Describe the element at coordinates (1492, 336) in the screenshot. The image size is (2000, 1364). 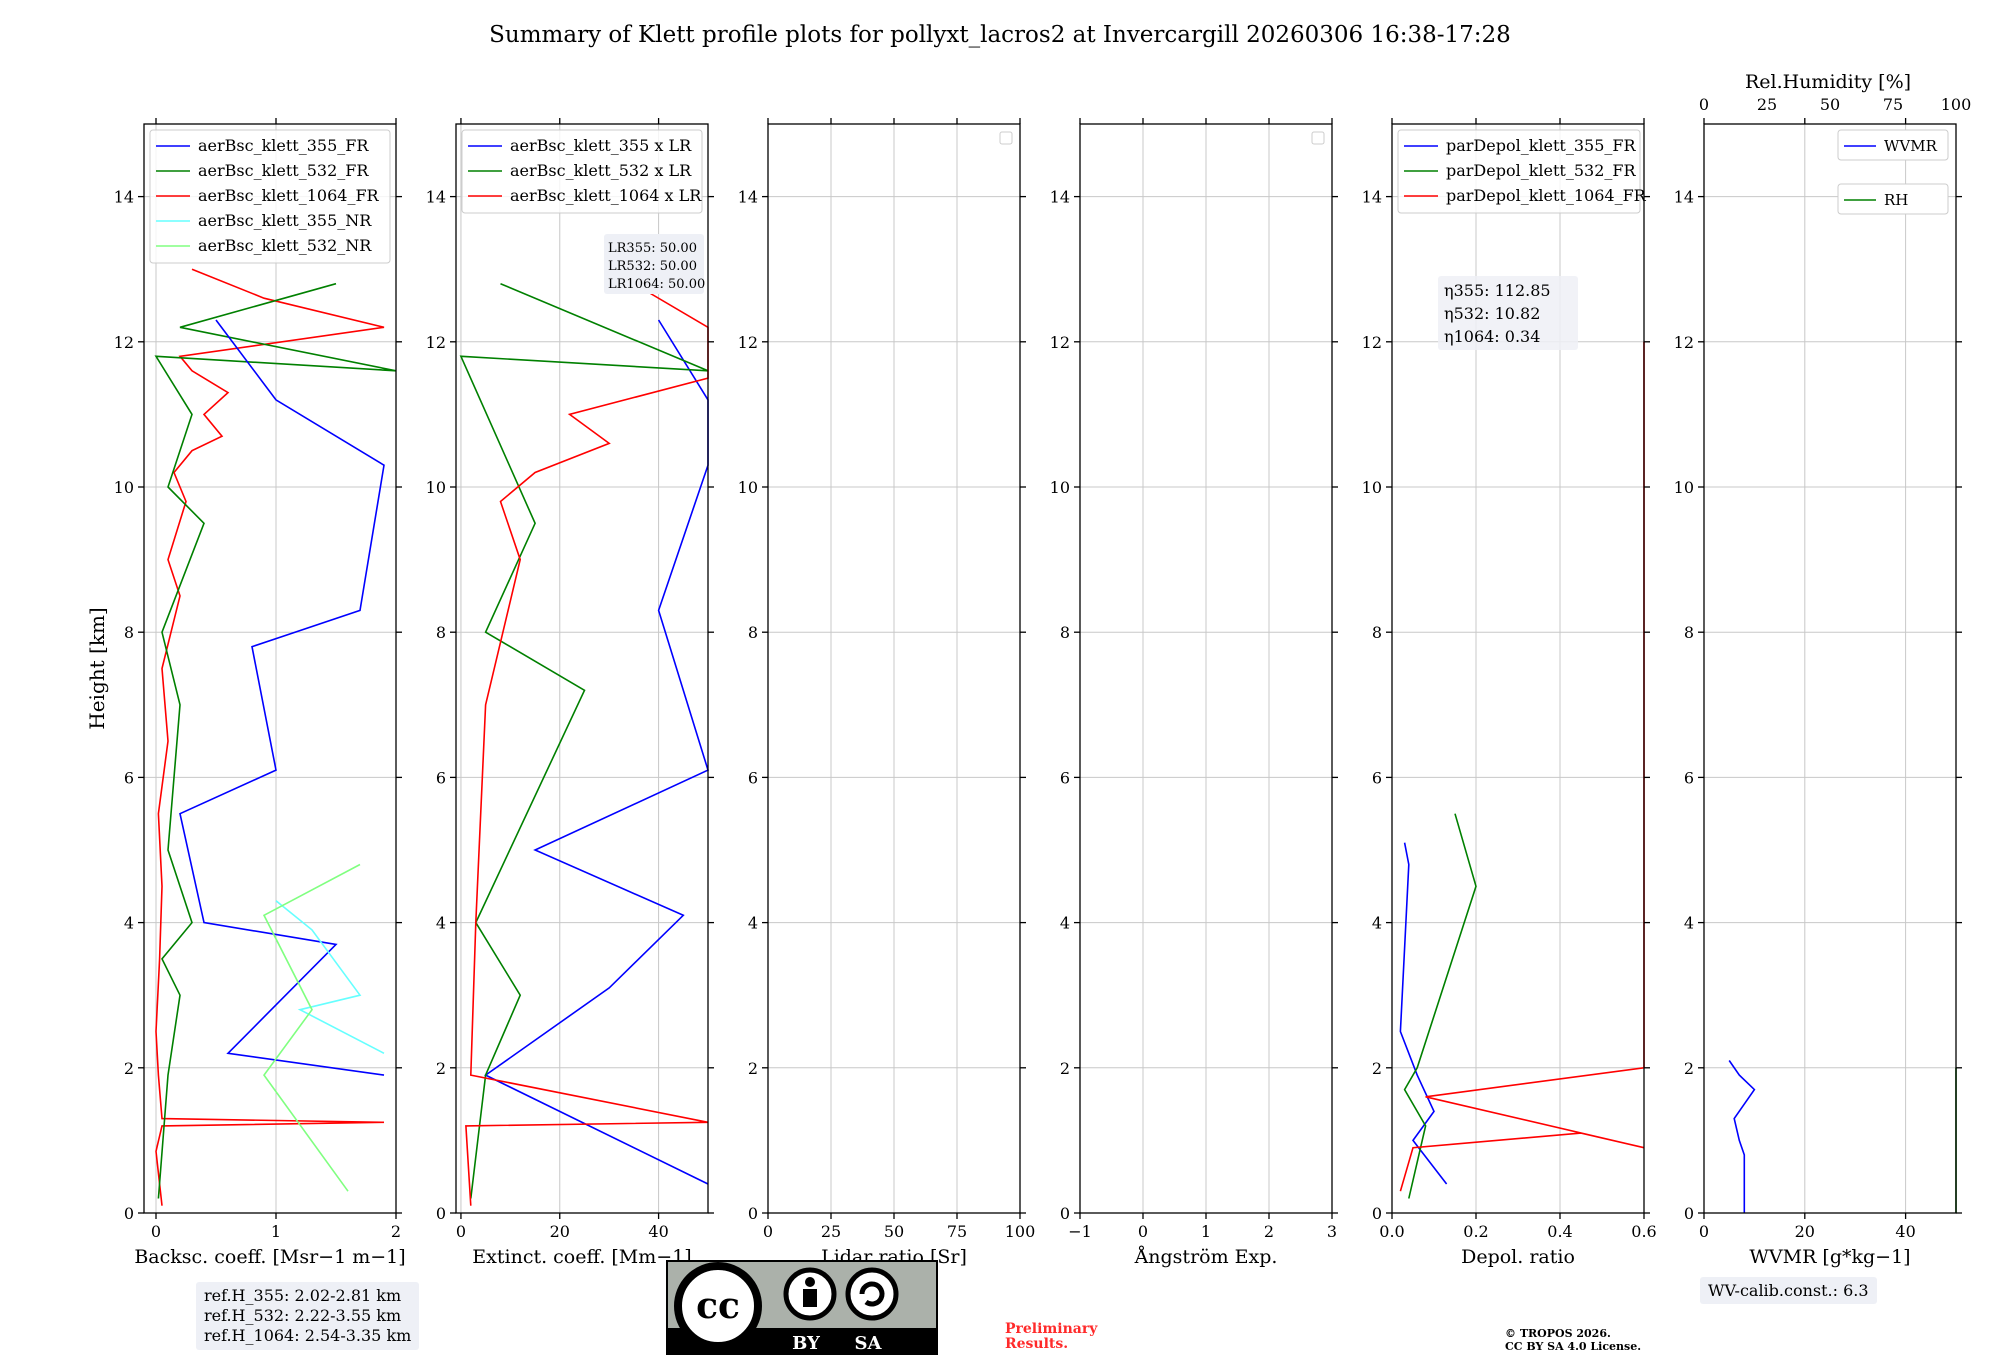
I see `eta-value: η1064: 0.34` at that location.